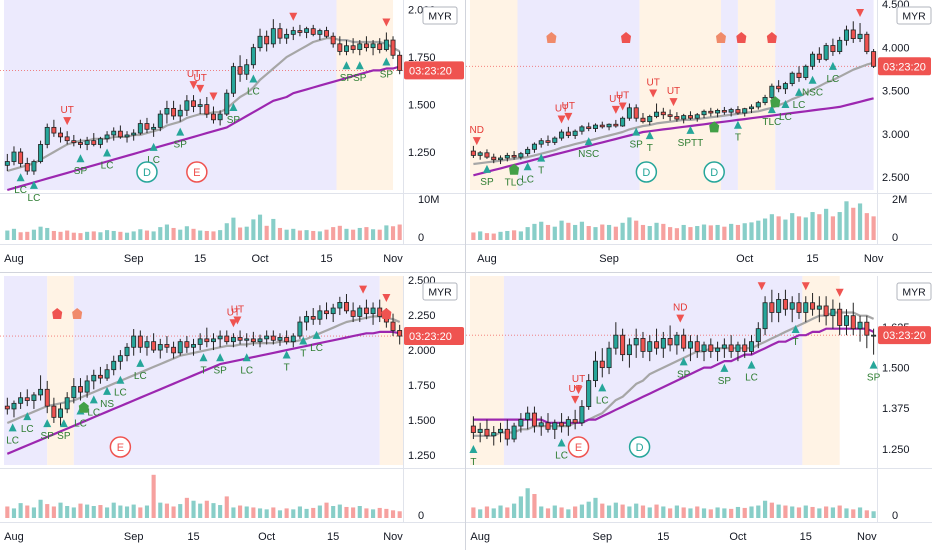 This screenshot has width=932, height=555. I want to click on last-price-tag, so click(904, 335).